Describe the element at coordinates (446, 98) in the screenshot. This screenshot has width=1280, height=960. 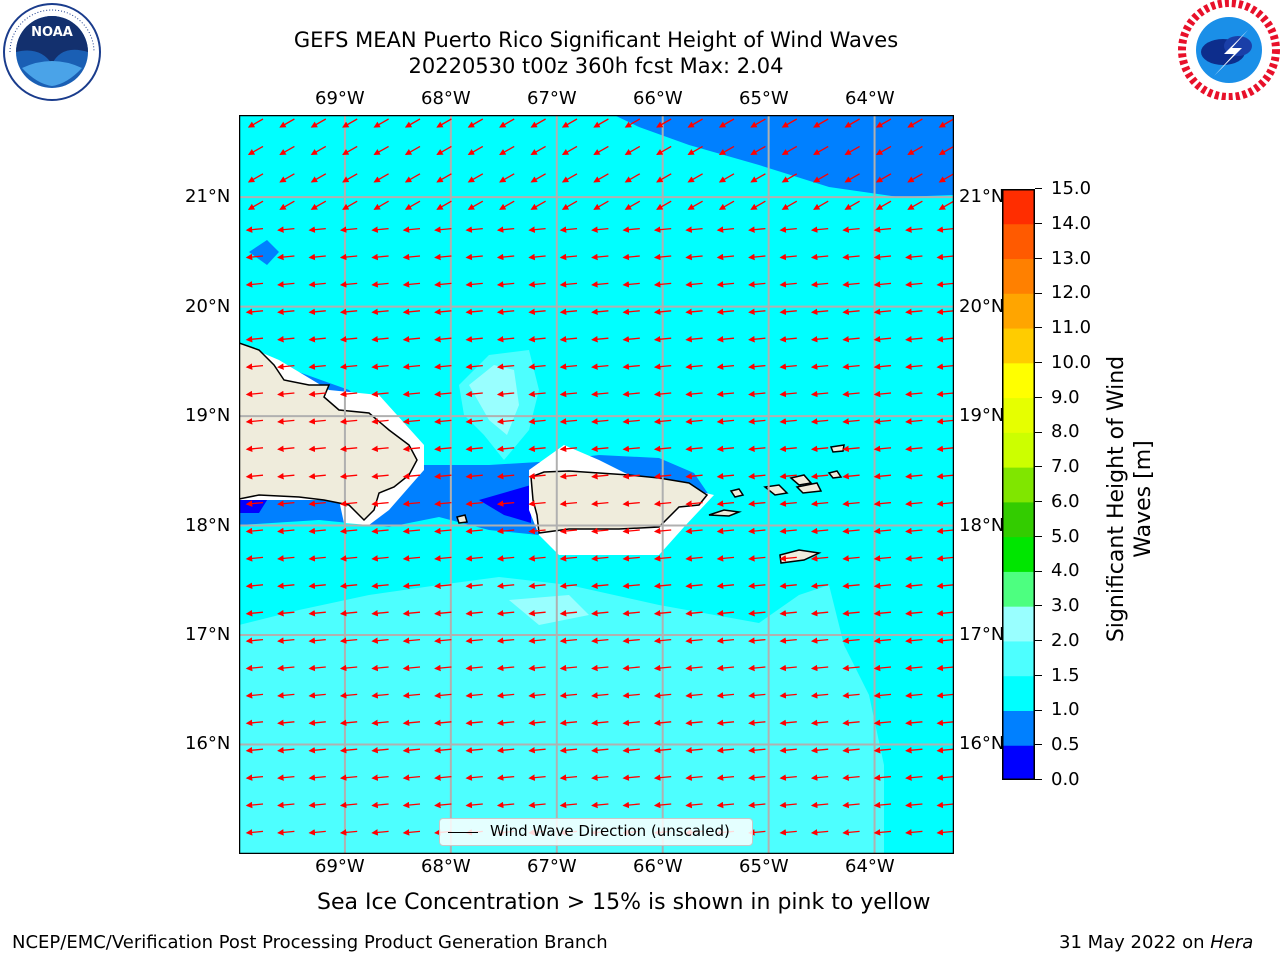
I see `lon-label-top: 68°W` at that location.